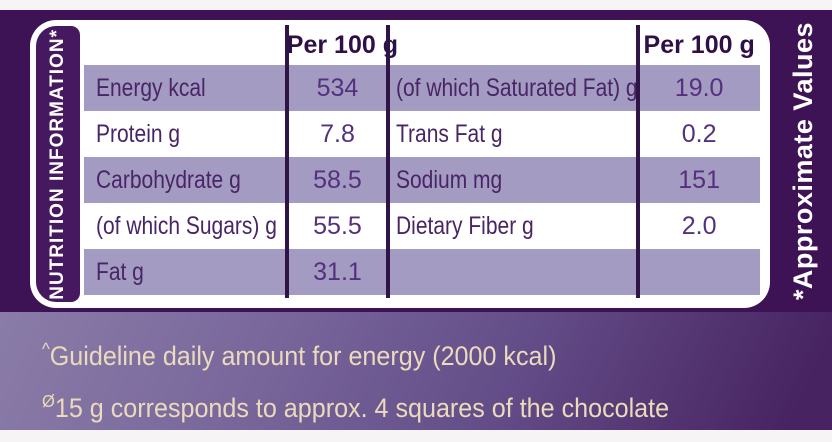 Image resolution: width=832 pixels, height=442 pixels. Describe the element at coordinates (342, 44) in the screenshot. I see `header-per-100g-left: Per 100 g` at that location.